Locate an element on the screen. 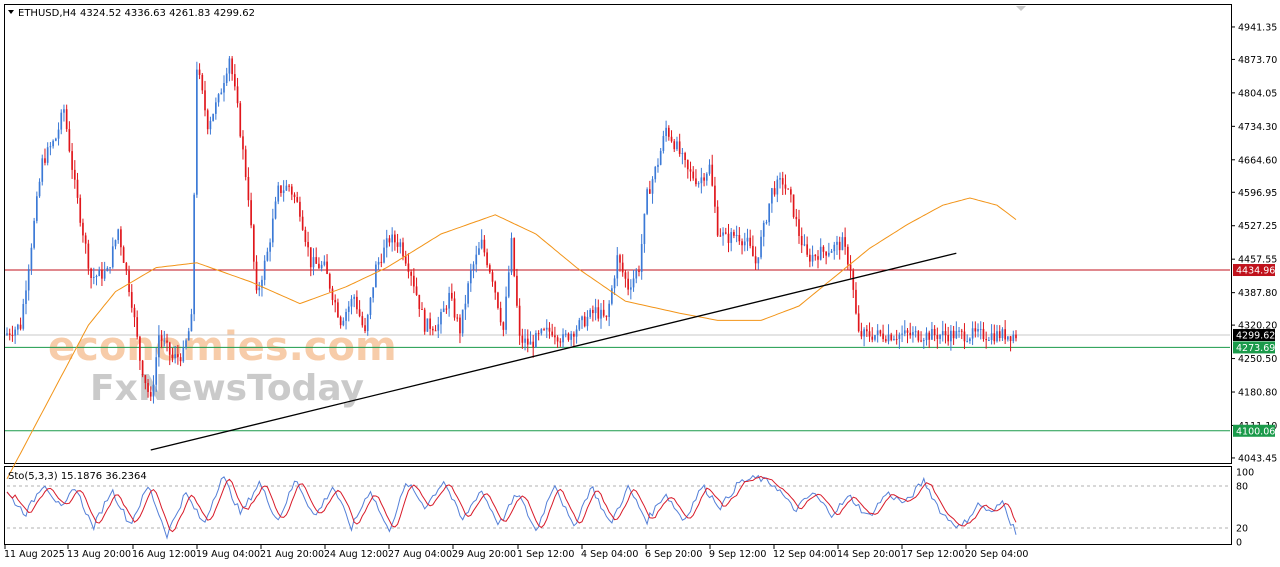 The height and width of the screenshot is (567, 1280). scroll-marker-icon is located at coordinates (1021, 8).